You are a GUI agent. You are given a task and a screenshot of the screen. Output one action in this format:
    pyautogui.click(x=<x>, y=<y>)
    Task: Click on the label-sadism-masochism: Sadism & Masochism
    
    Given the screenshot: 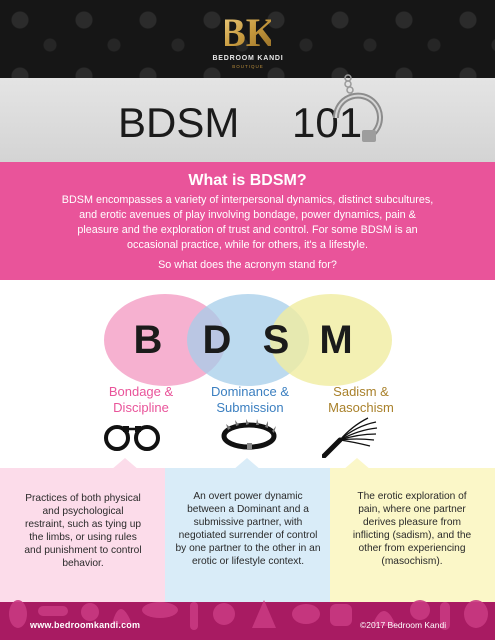 What is the action you would take?
    pyautogui.click(x=361, y=400)
    